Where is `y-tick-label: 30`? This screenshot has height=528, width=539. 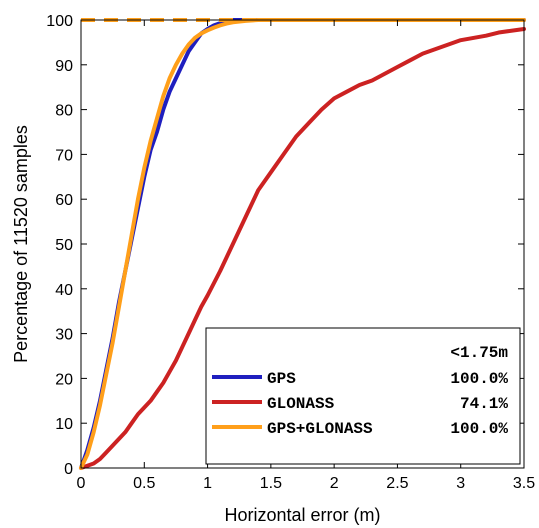 y-tick-label: 30 is located at coordinates (64, 335).